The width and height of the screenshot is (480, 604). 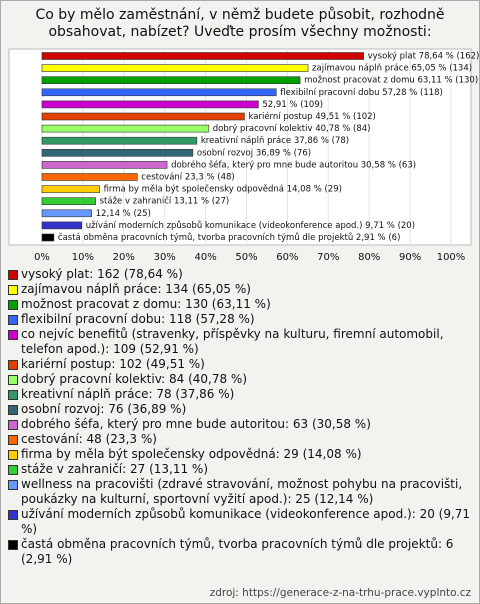 I want to click on legend-label: kreativní náplň práce: 78 (37,86 %), so click(x=128, y=394).